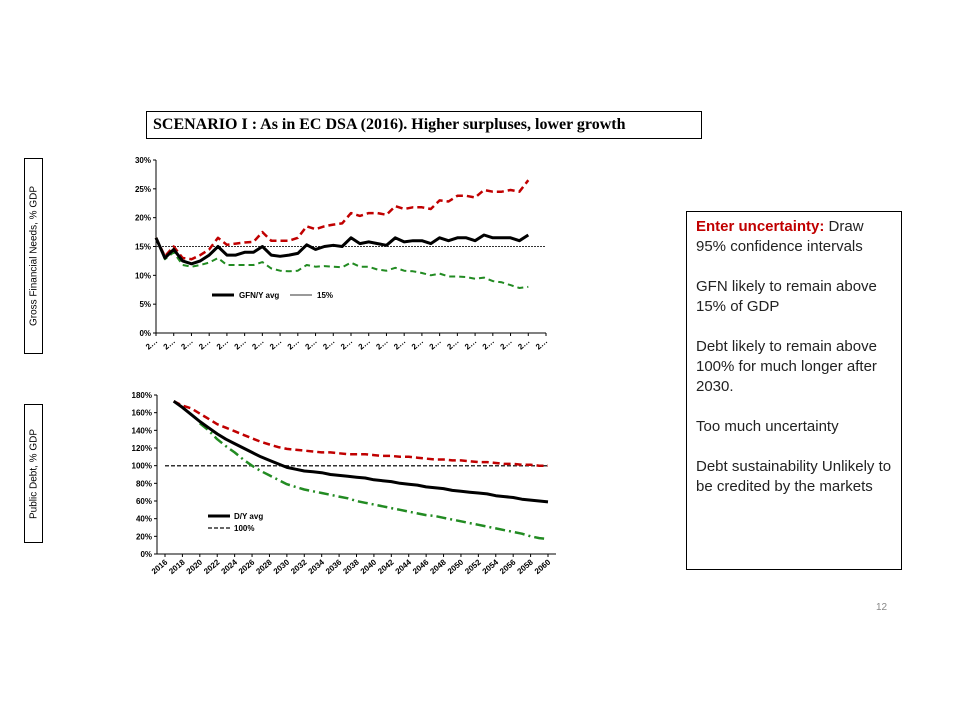 This screenshot has height=720, width=960. What do you see at coordinates (491, 566) in the screenshot?
I see `debt-x-tick-label: 2054` at bounding box center [491, 566].